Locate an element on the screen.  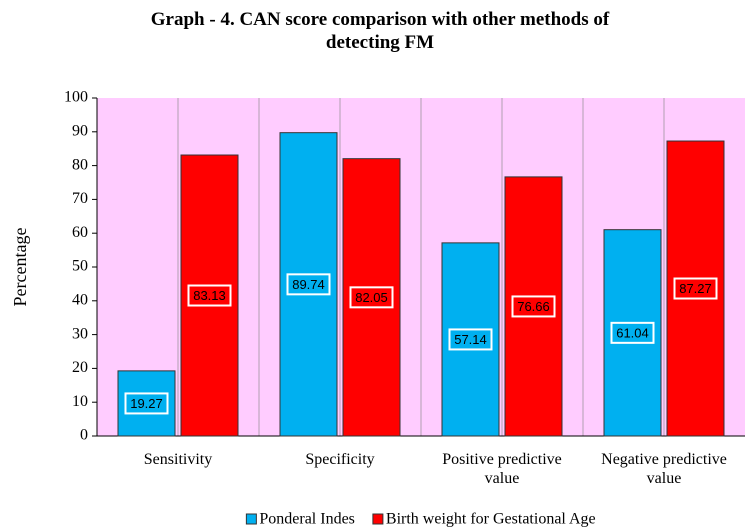
legend-label: Birth weight for Gestational Age is located at coordinates (491, 519).